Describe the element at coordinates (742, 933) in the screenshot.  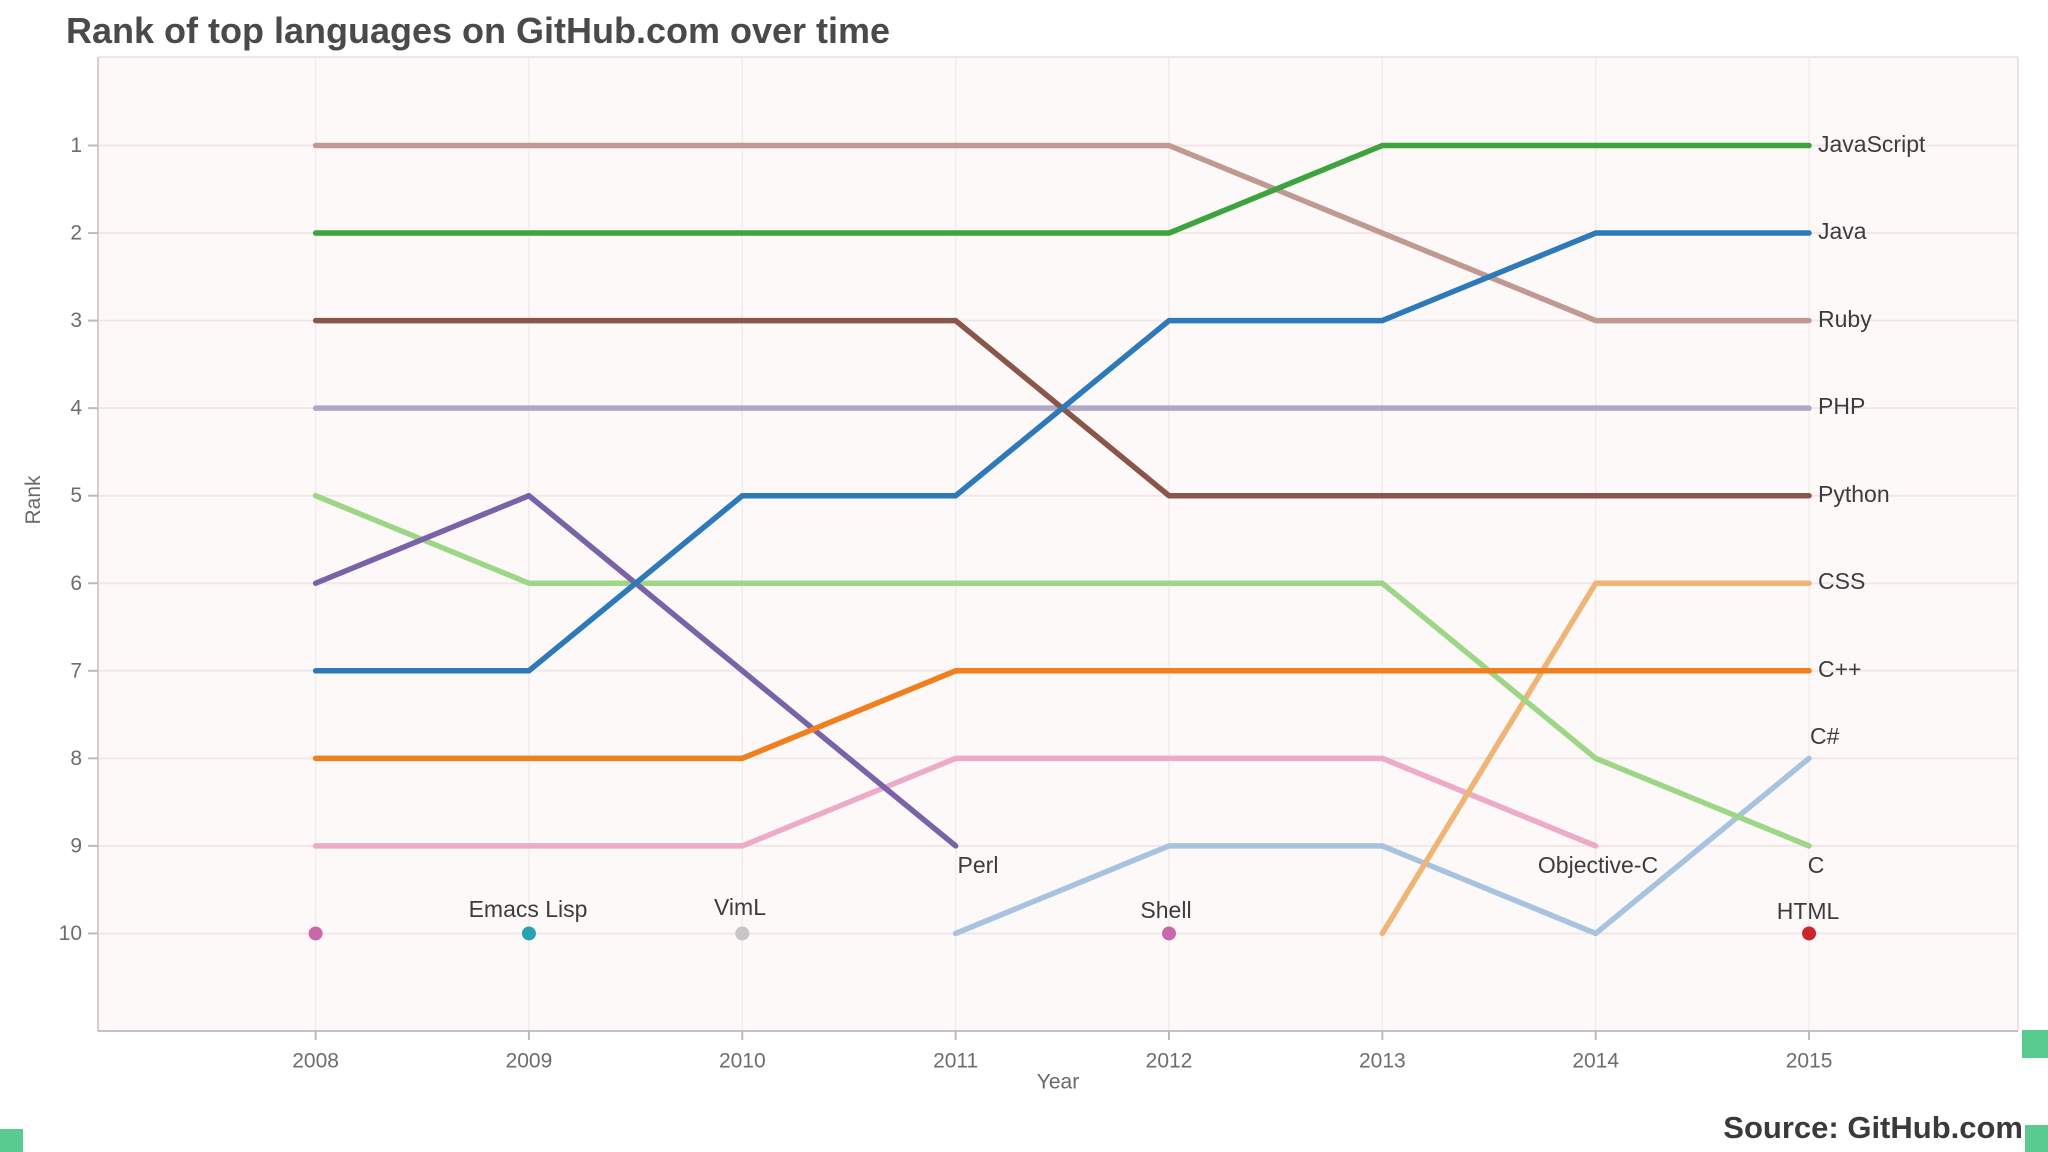
I see `dot-viml-2010` at that location.